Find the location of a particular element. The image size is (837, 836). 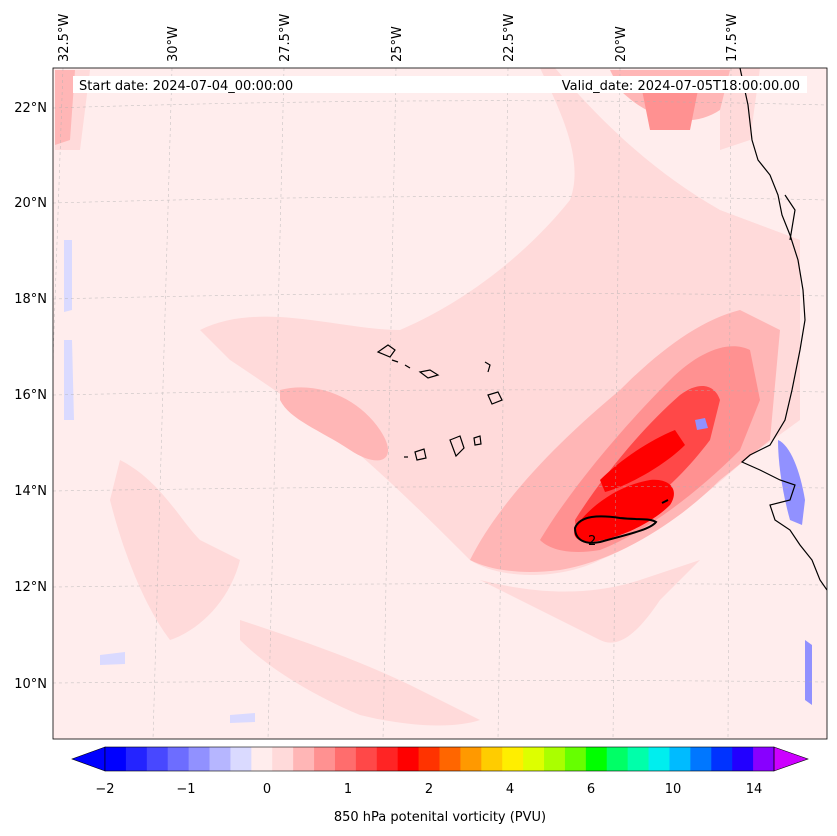

pv-weak-negative-field is located at coordinates (159, 481).